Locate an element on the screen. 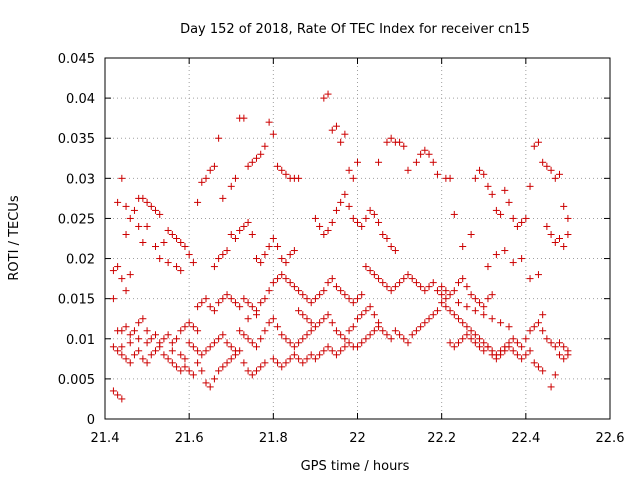  y-tick-label: 0.01 is located at coordinates (80, 340).